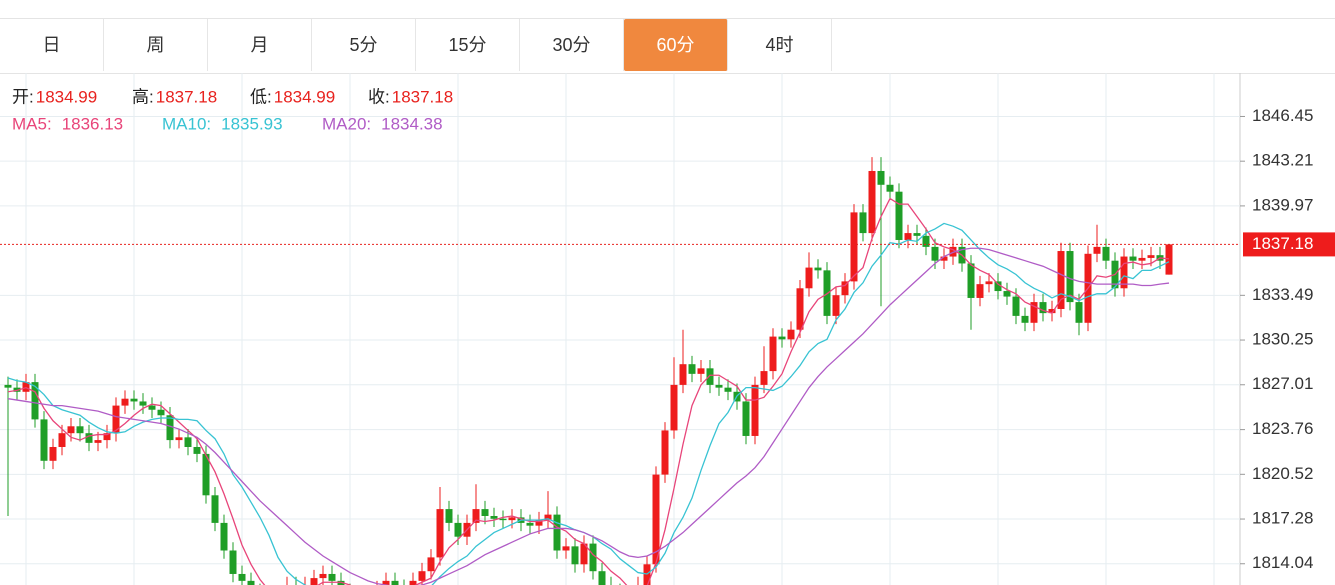 The width and height of the screenshot is (1335, 585). What do you see at coordinates (411, 123) in the screenshot?
I see `legend-value: 1834.38` at bounding box center [411, 123].